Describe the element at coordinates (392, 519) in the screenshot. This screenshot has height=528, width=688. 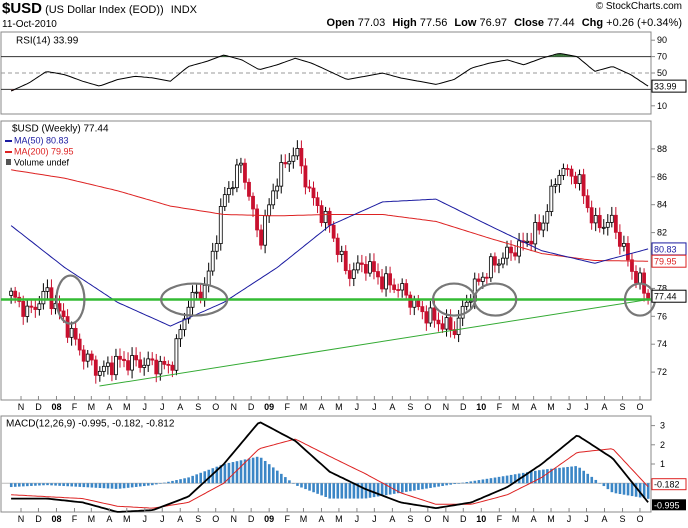
I see `macd-x-label: A` at that location.